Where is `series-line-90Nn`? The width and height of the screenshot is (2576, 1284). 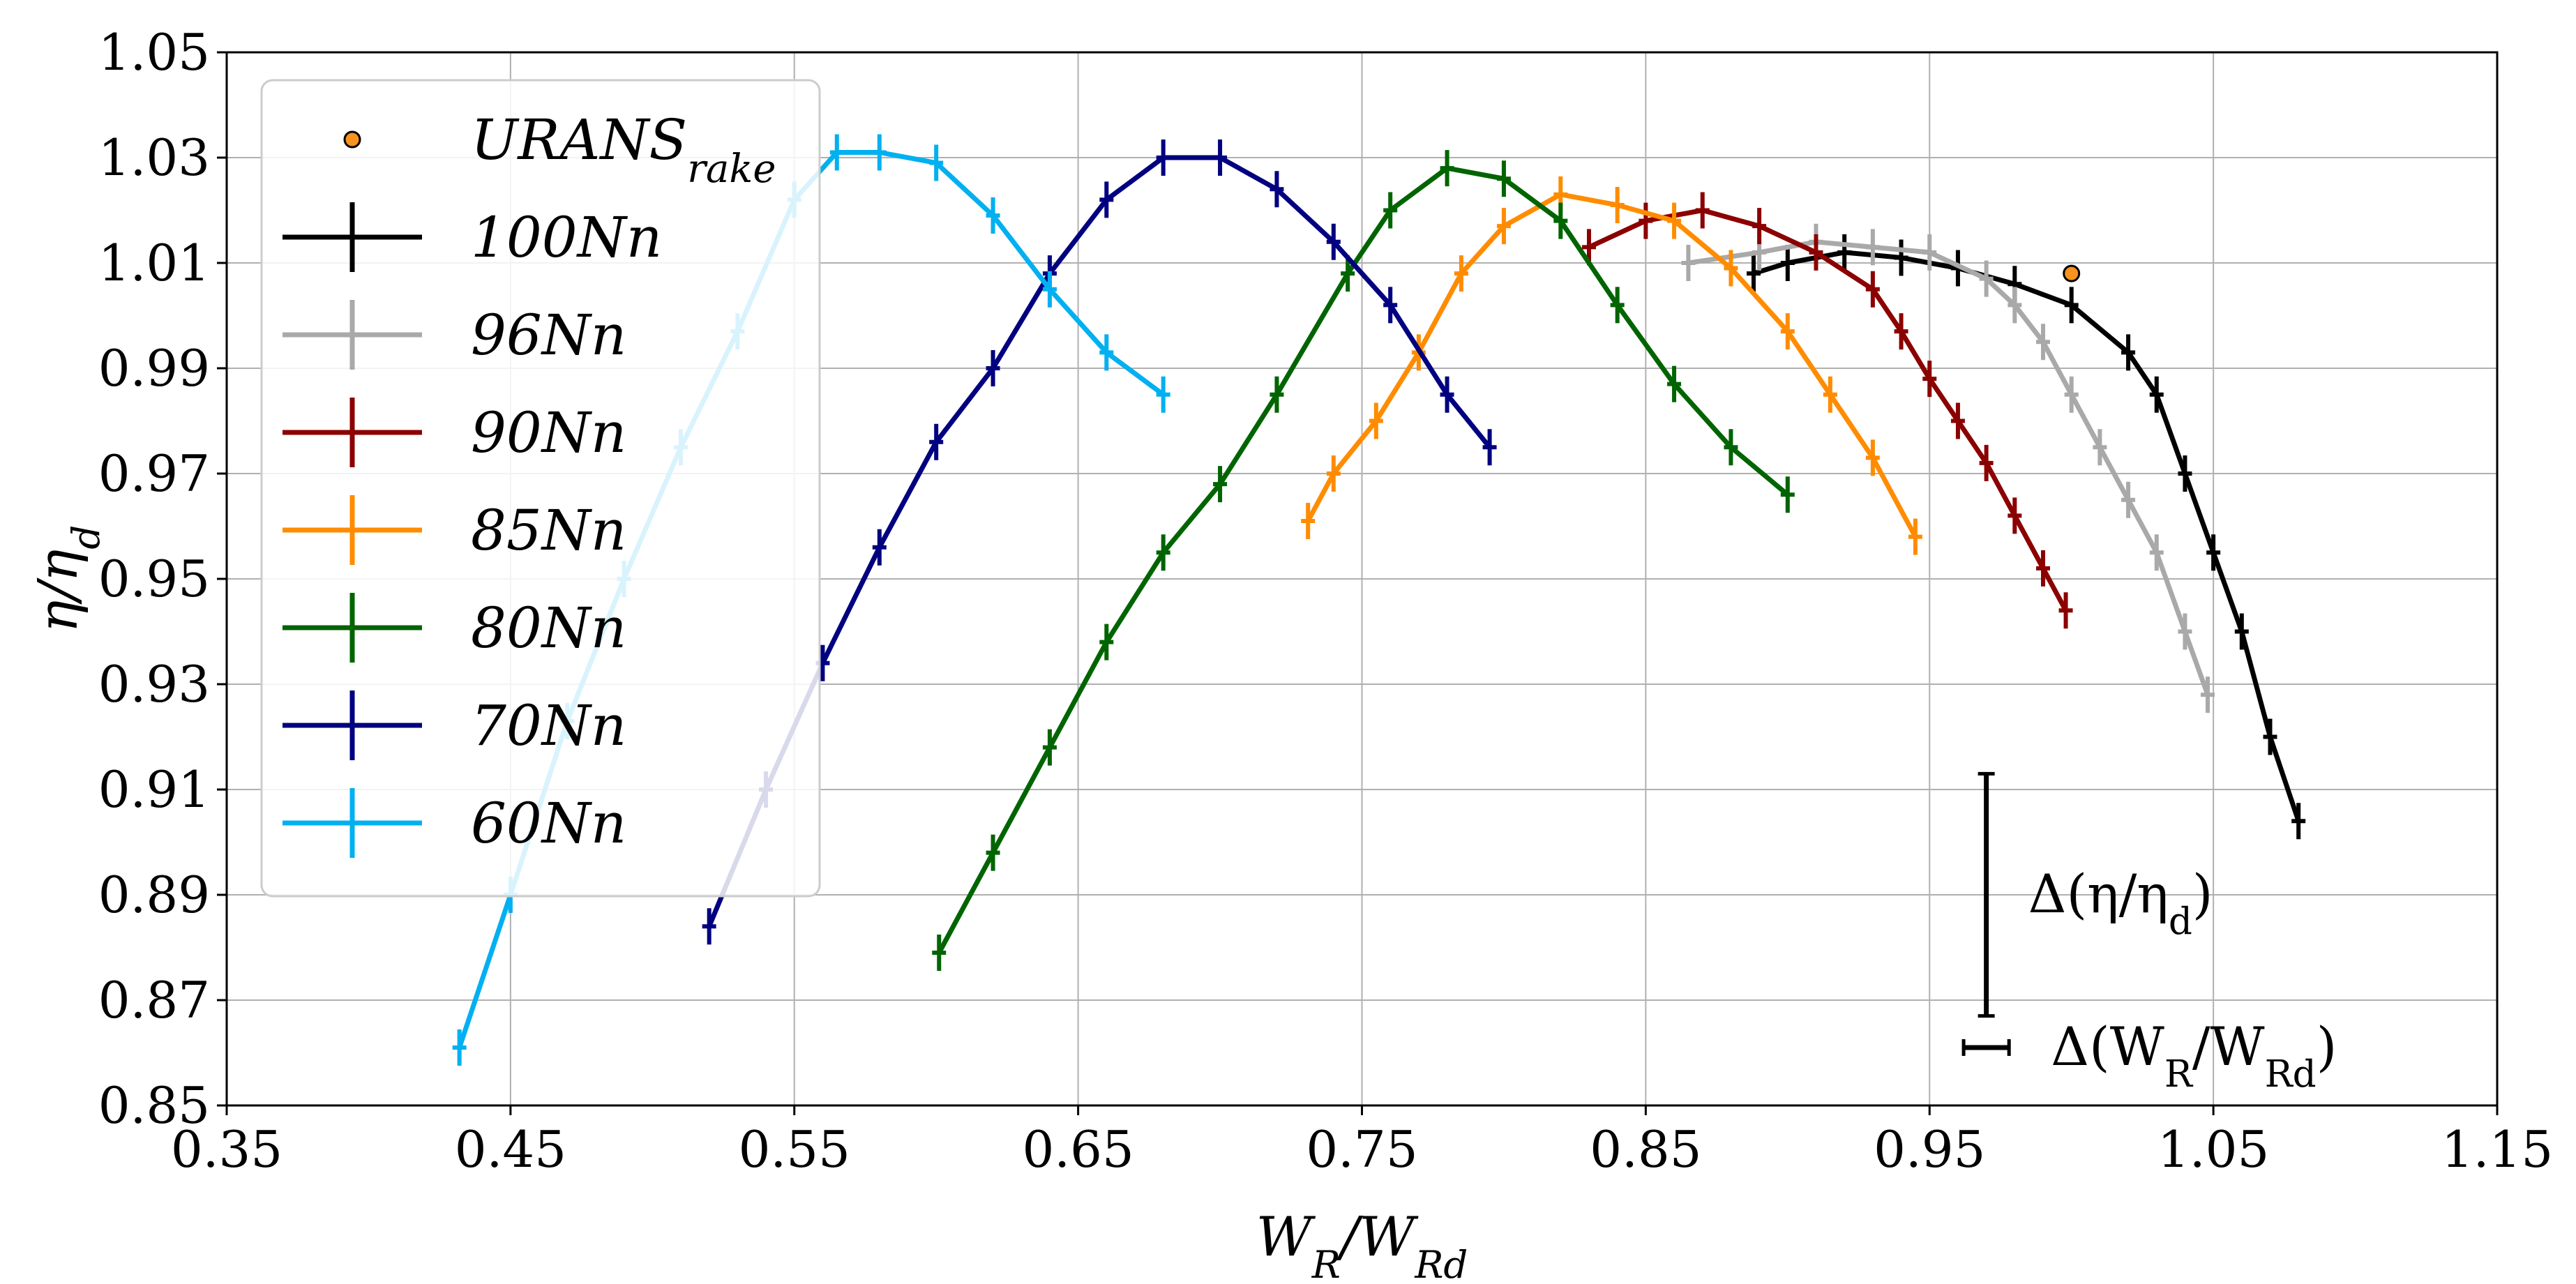
series-line-90Nn is located at coordinates (1828, 410).